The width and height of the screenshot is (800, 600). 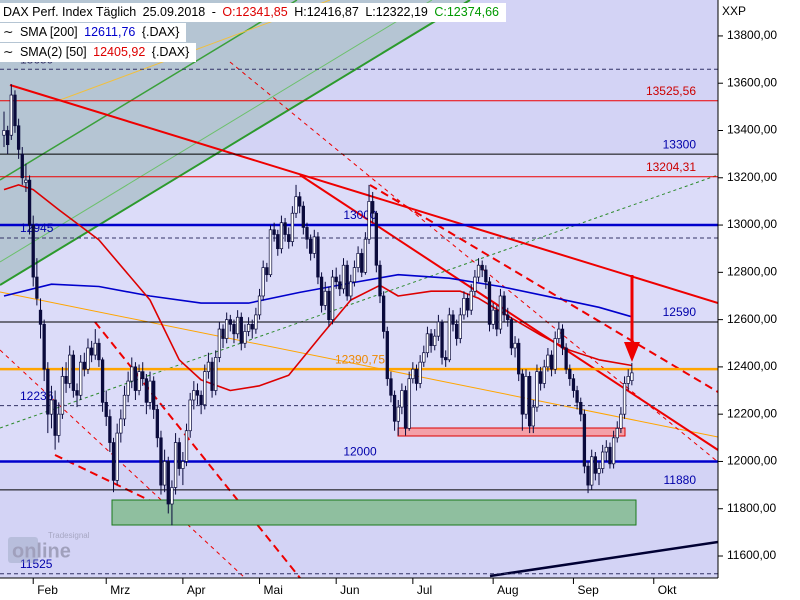 I want to click on x-tick-label: Mrz, so click(x=120, y=590).